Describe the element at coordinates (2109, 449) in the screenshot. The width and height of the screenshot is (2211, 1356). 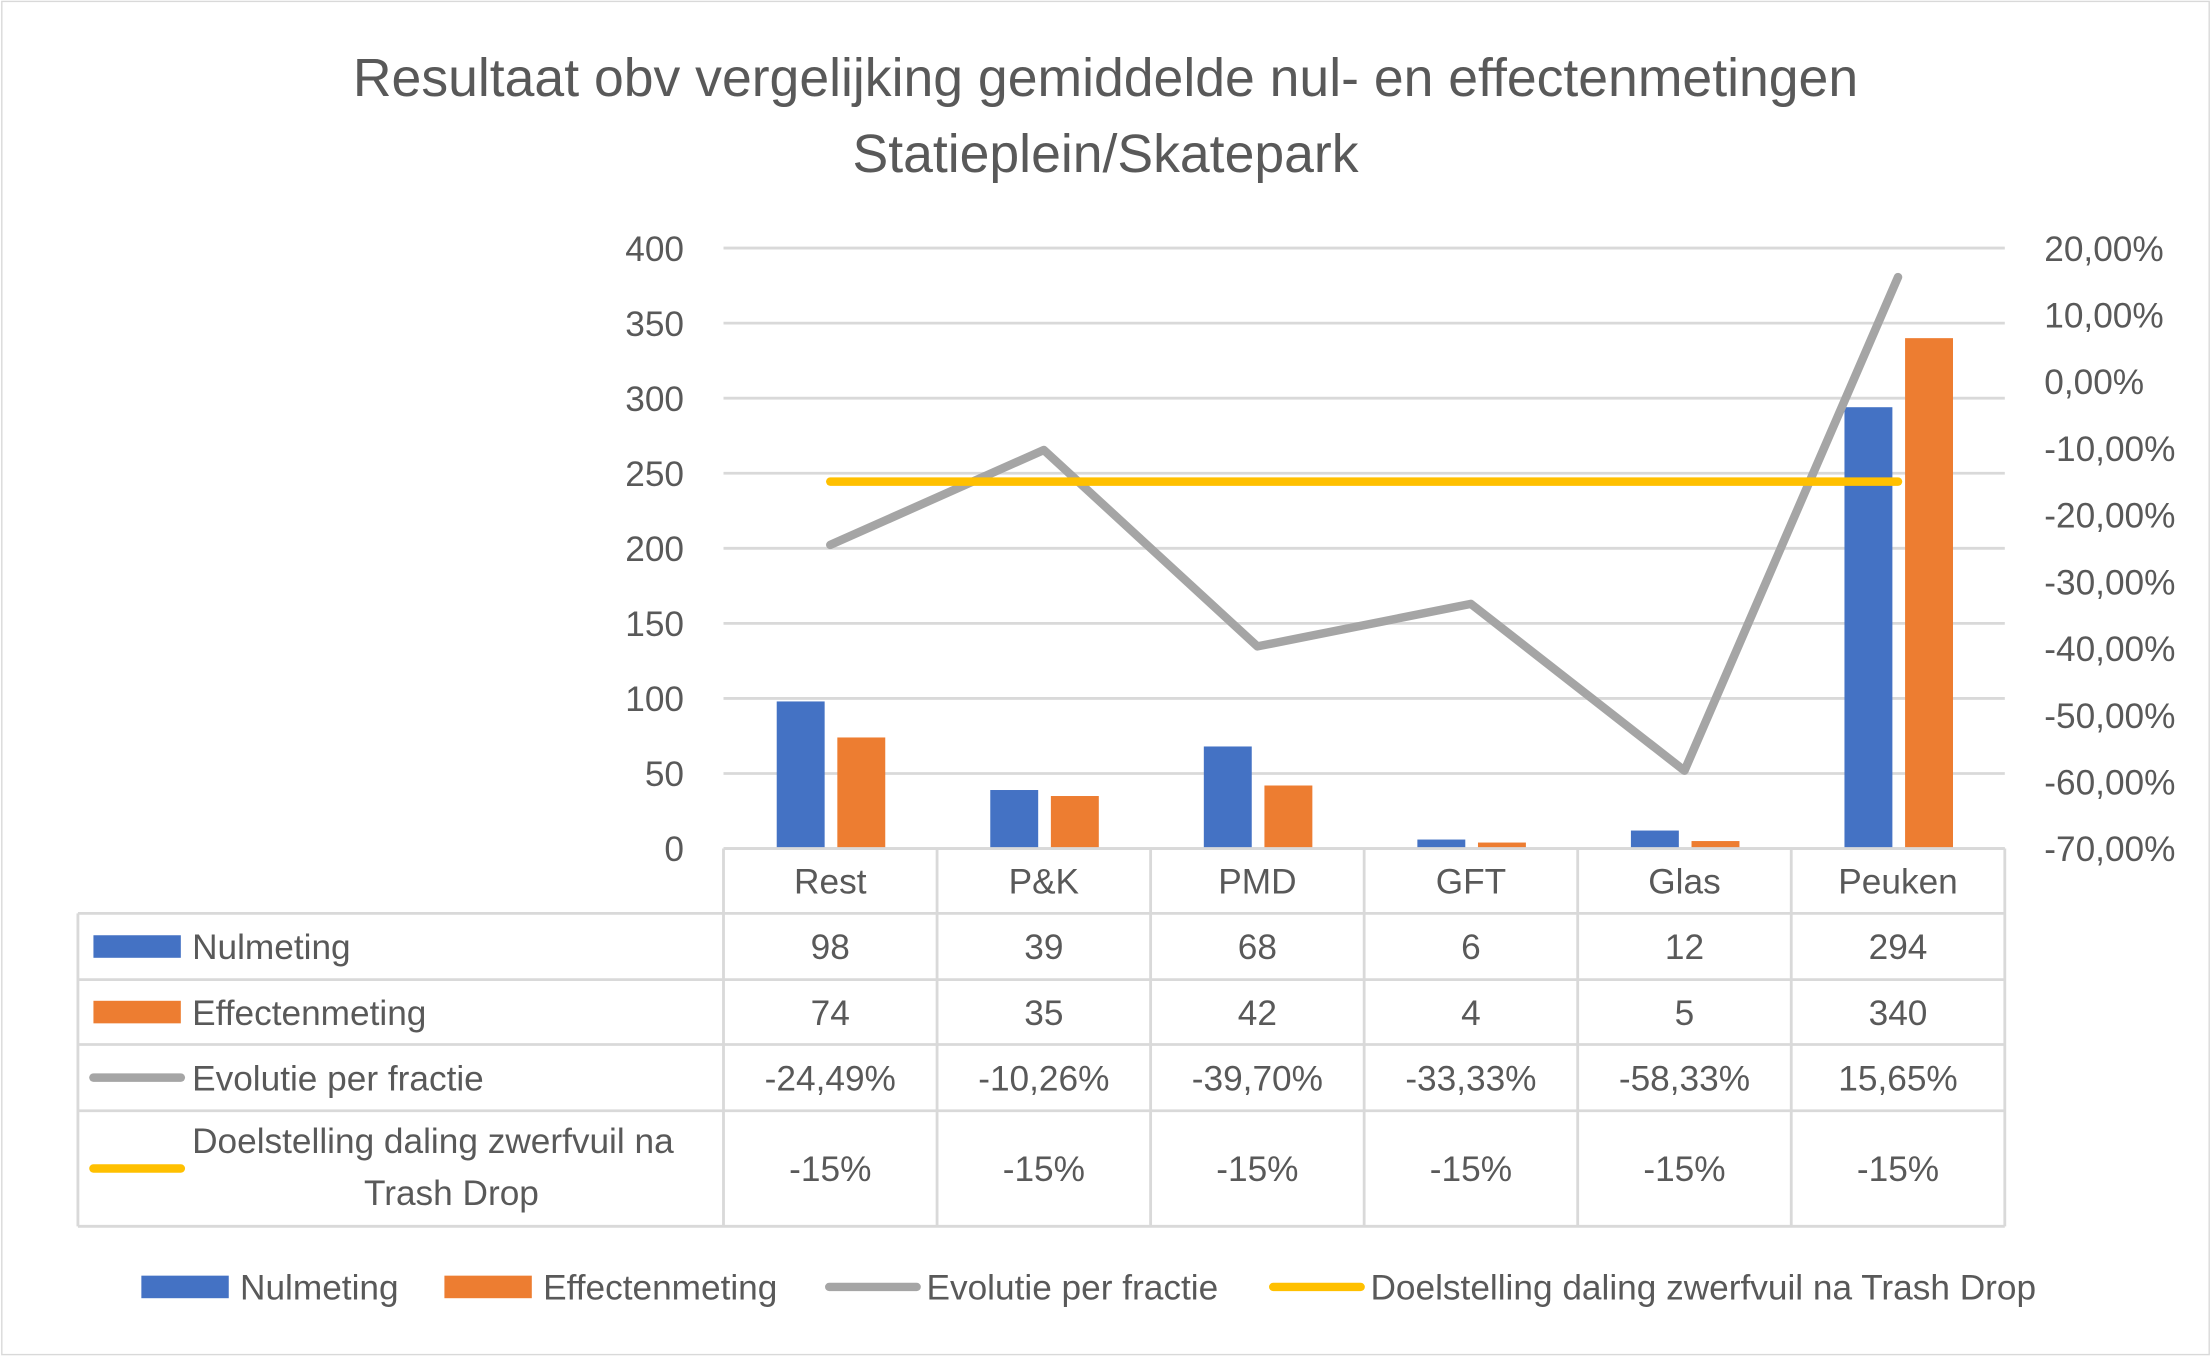
I see `right-axis-tick-label: -10,00%` at that location.